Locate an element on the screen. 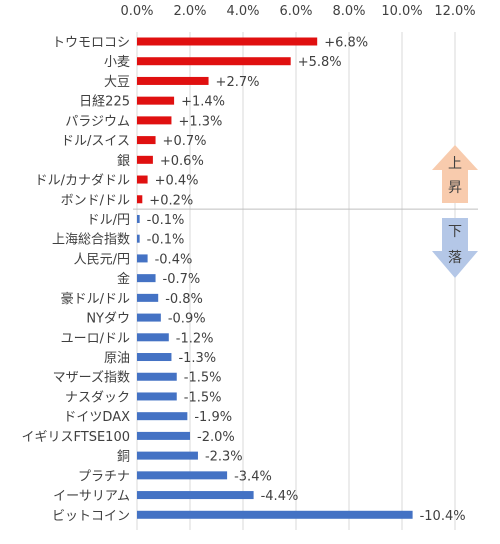 This screenshot has width=500, height=544. x-tick-label: 4.0% is located at coordinates (242, 11).